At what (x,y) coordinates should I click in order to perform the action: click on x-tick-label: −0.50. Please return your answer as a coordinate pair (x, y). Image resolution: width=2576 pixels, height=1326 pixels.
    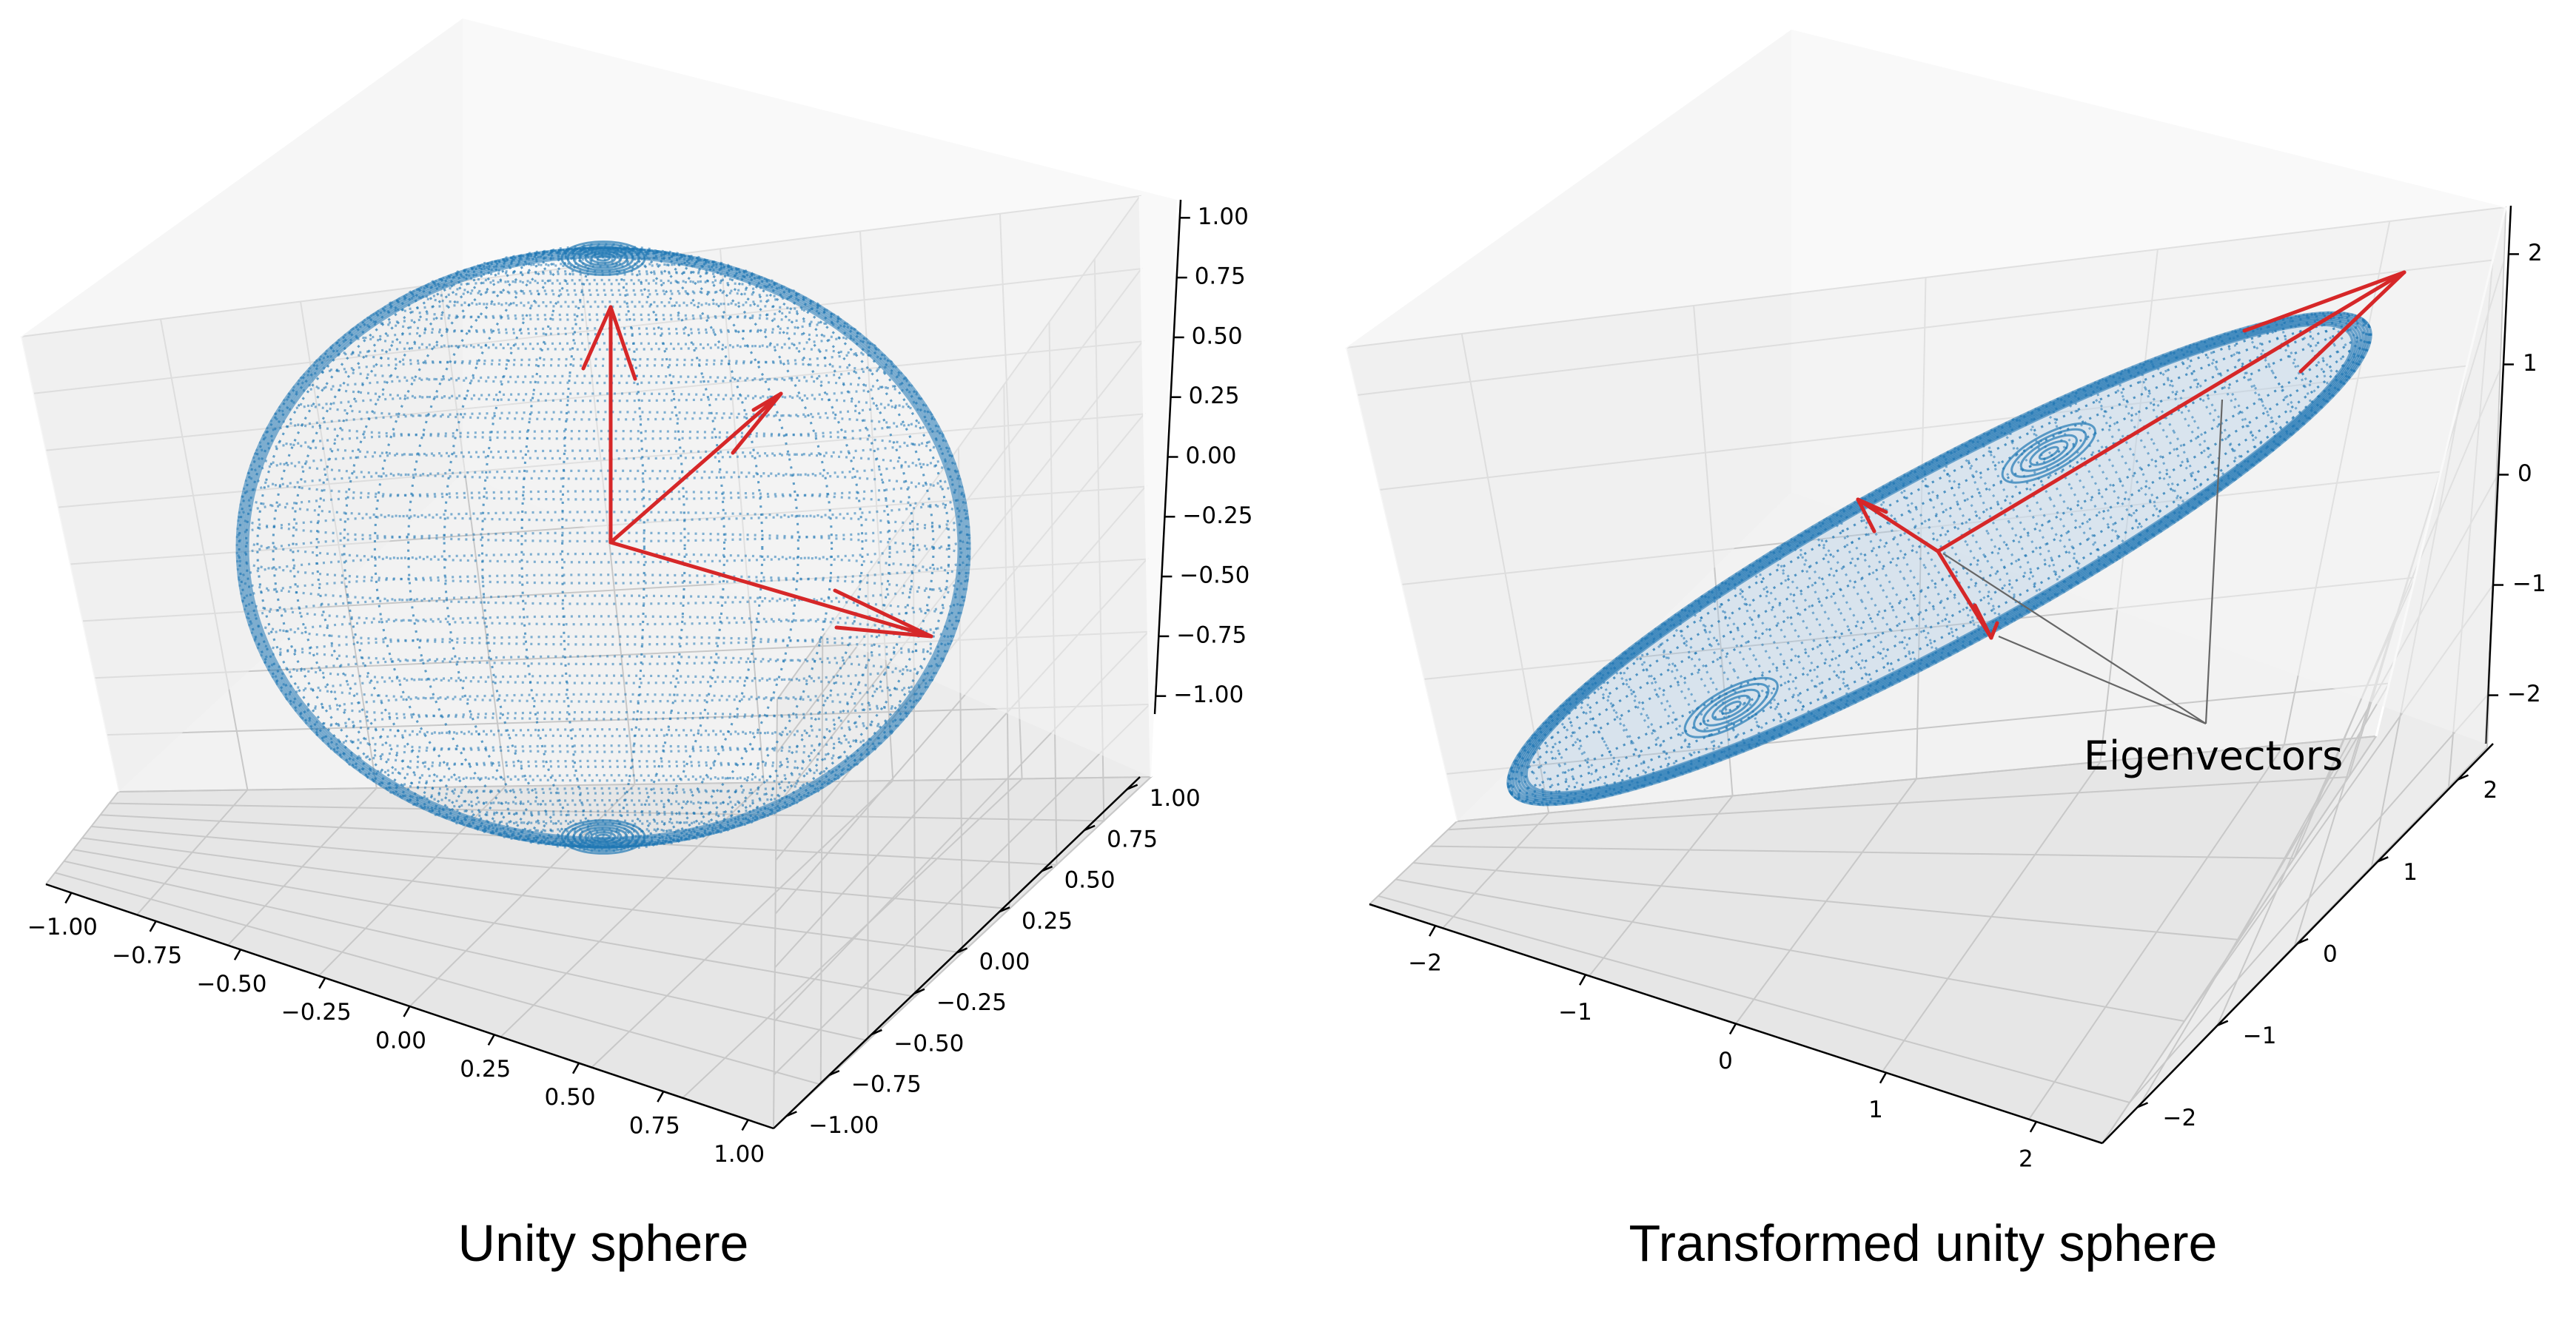
    Looking at the image, I should click on (231, 984).